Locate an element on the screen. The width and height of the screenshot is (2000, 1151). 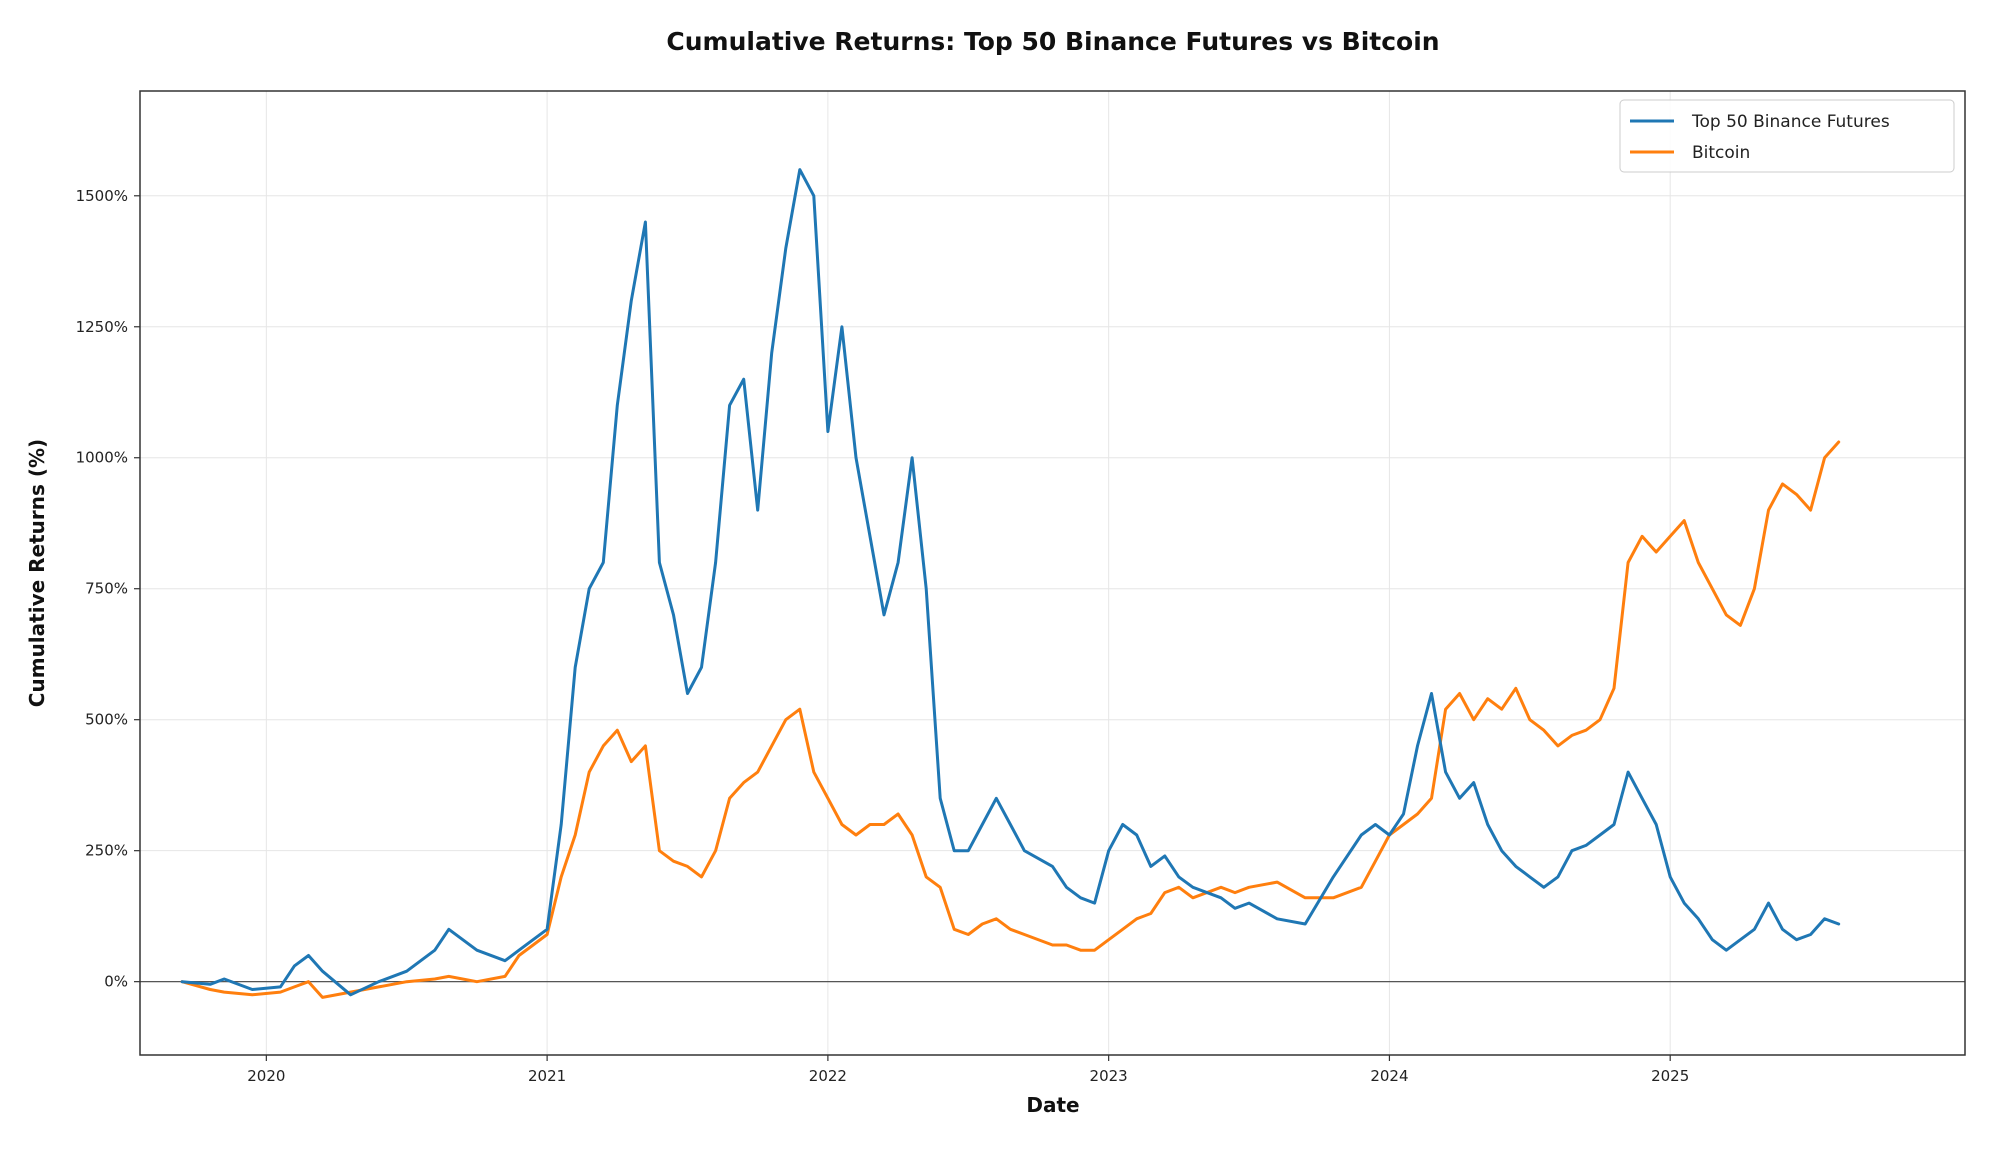
y-tick-label: 1500% is located at coordinates (102, 196).